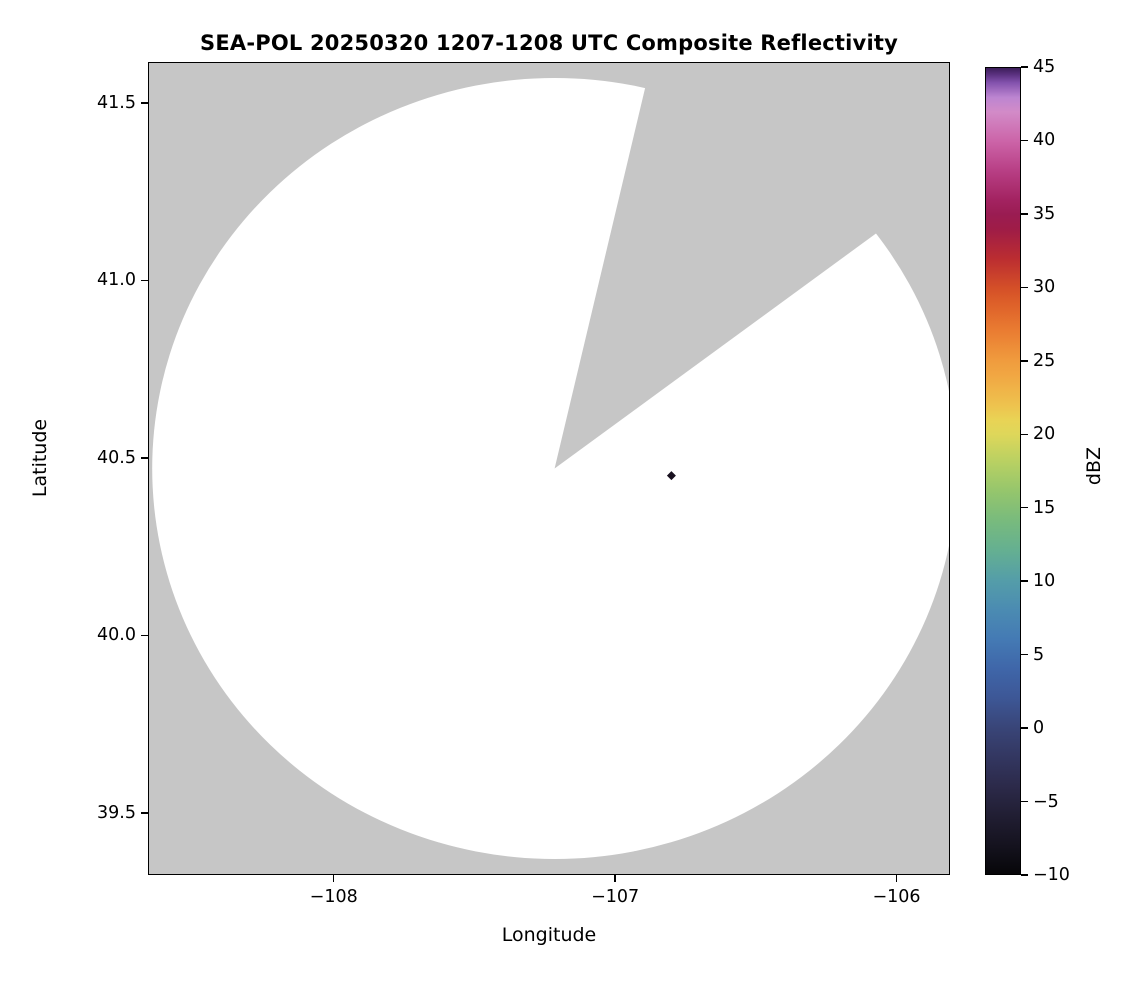 This screenshot has width=1146, height=990. Describe the element at coordinates (549, 935) in the screenshot. I see `x-axis-label: Longitude` at that location.